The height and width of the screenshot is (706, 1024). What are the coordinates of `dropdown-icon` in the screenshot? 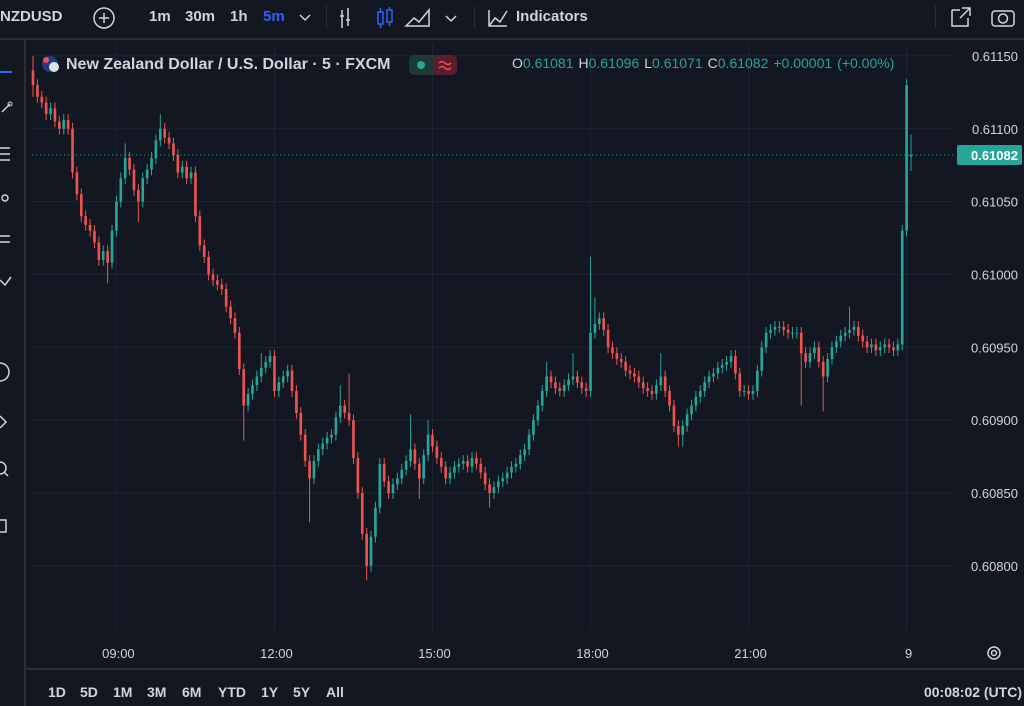 It's located at (305, 17).